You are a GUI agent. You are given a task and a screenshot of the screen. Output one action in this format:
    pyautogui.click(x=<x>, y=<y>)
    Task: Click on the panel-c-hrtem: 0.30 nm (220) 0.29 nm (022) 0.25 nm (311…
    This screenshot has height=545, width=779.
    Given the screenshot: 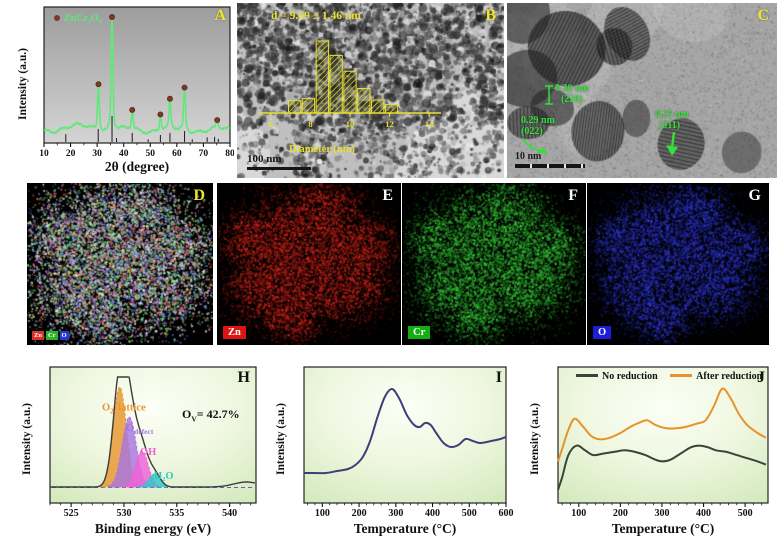 What is the action you would take?
    pyautogui.click(x=642, y=90)
    